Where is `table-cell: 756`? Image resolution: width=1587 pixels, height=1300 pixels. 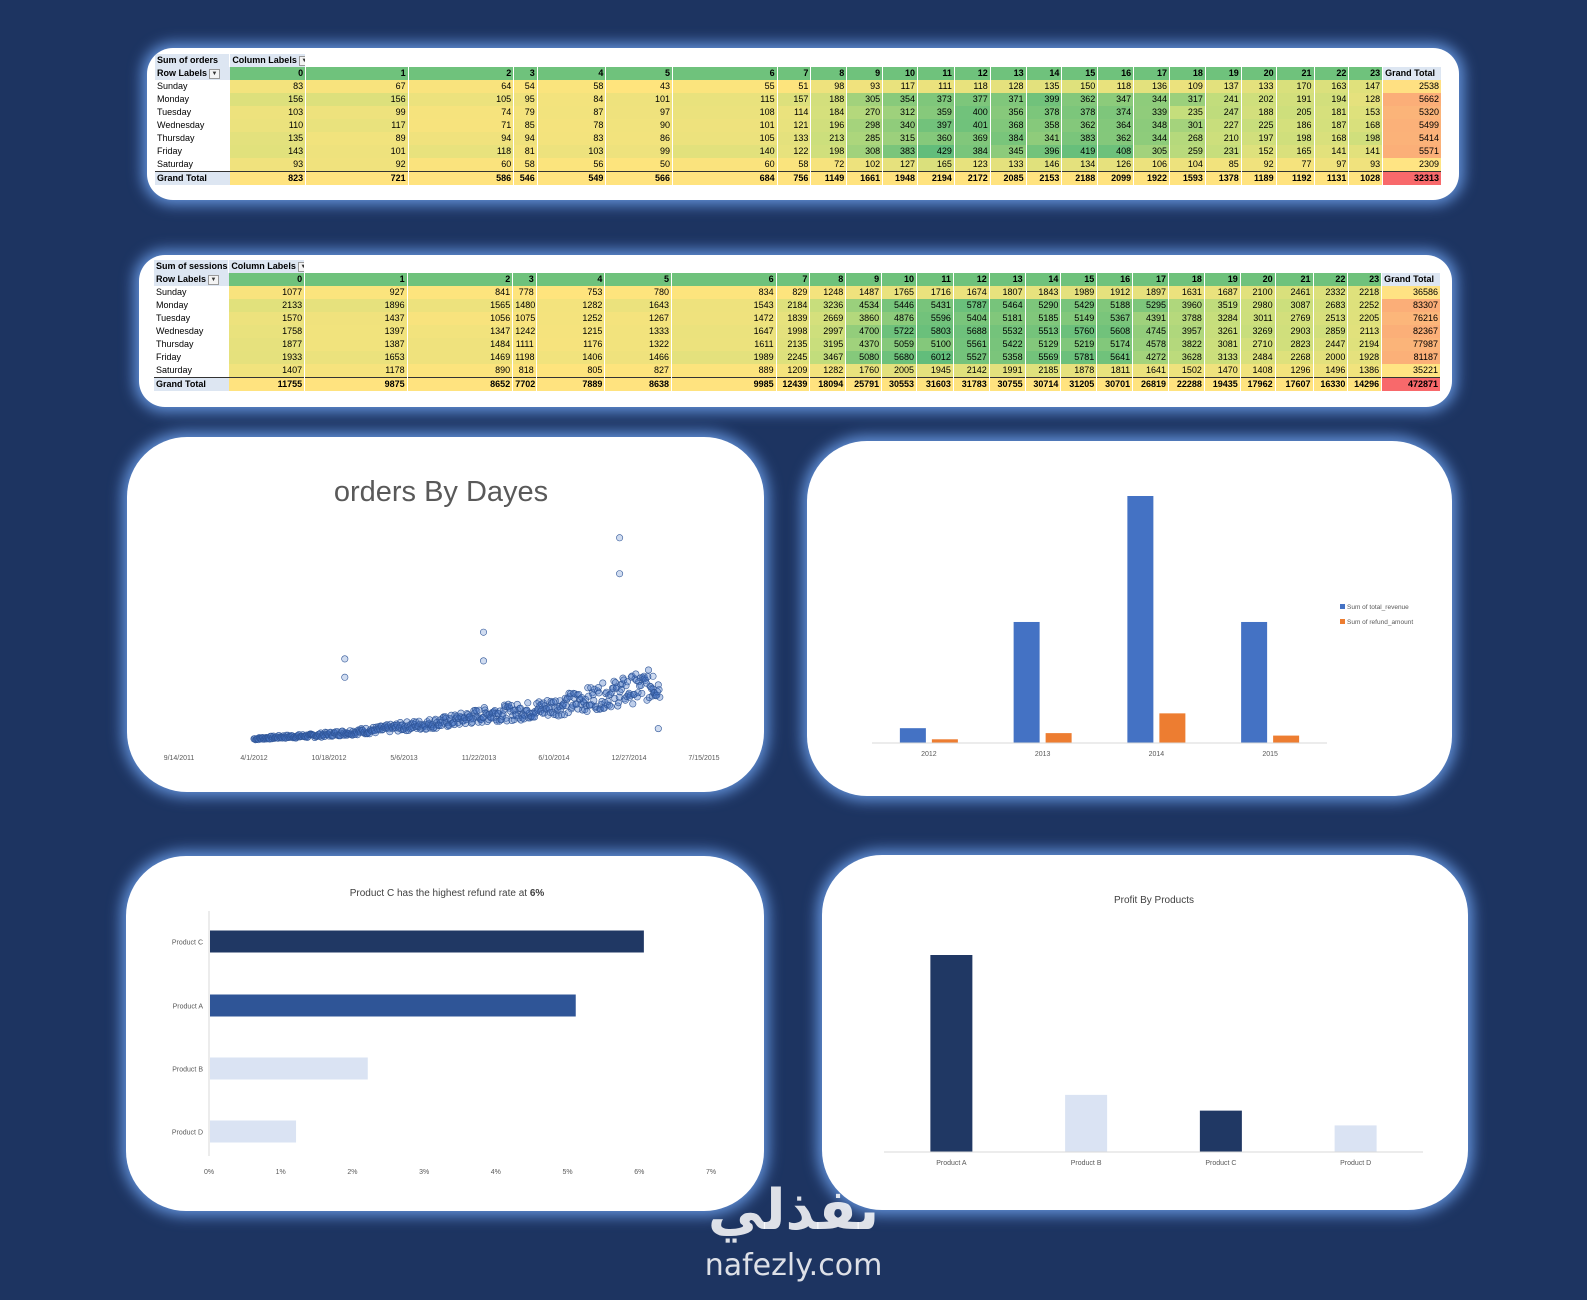 table-cell: 756 is located at coordinates (794, 178).